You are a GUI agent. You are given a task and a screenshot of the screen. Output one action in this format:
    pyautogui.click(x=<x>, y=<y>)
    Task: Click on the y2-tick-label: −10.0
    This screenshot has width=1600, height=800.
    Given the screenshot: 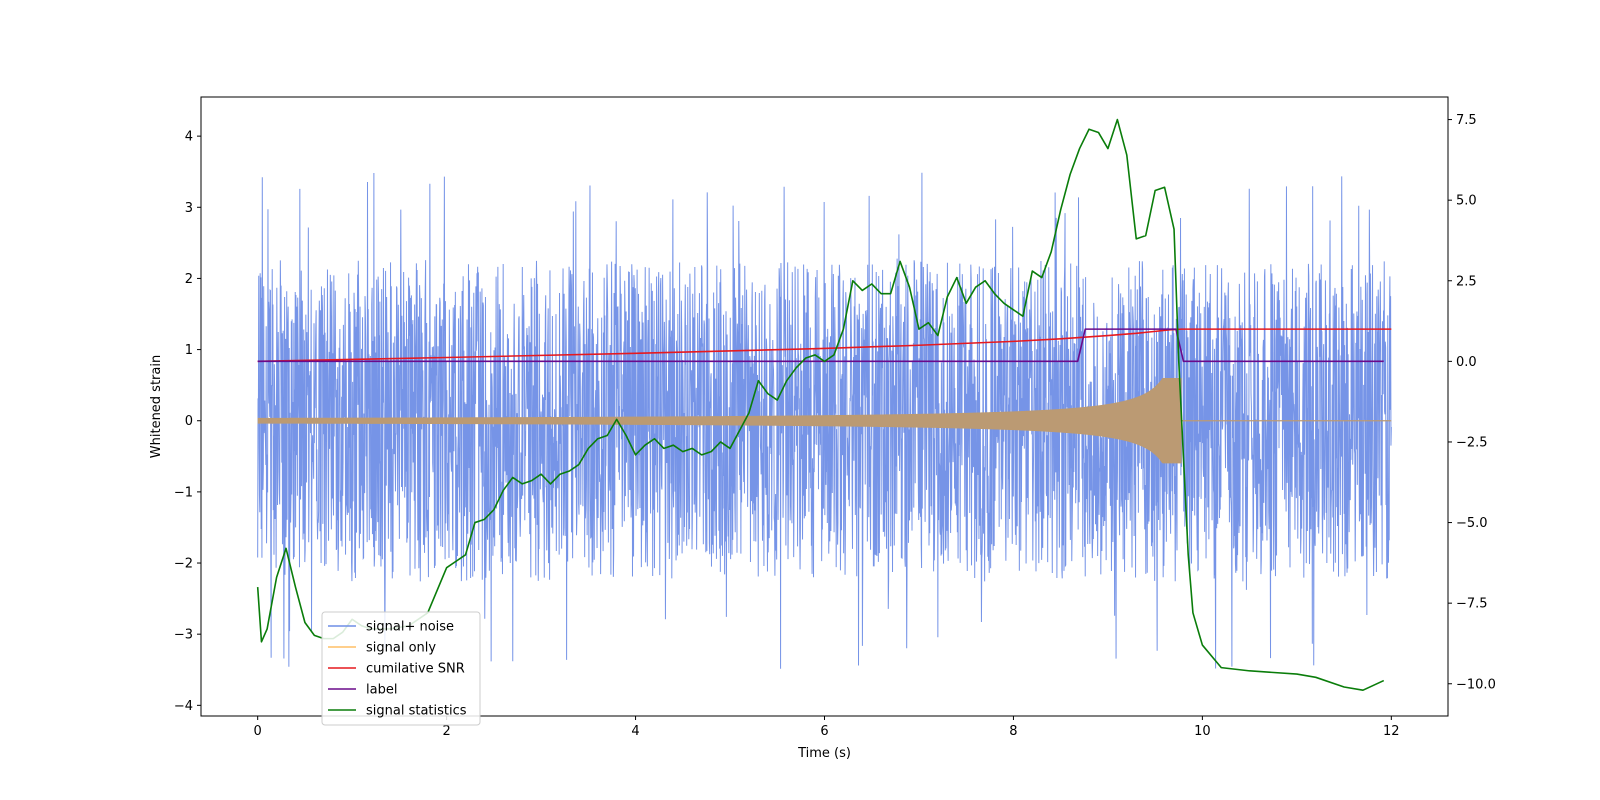 What is the action you would take?
    pyautogui.click(x=1476, y=684)
    